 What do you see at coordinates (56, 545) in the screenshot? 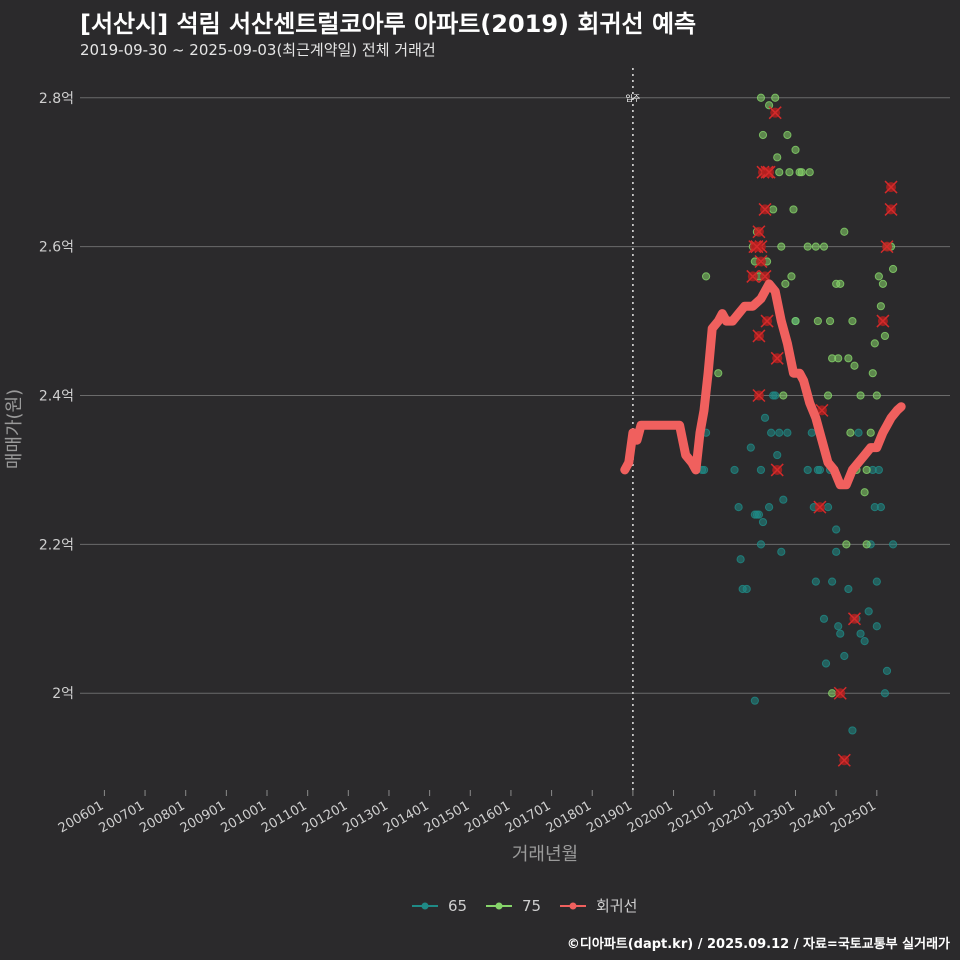
I see `y-tick-label: 2.2억` at bounding box center [56, 545].